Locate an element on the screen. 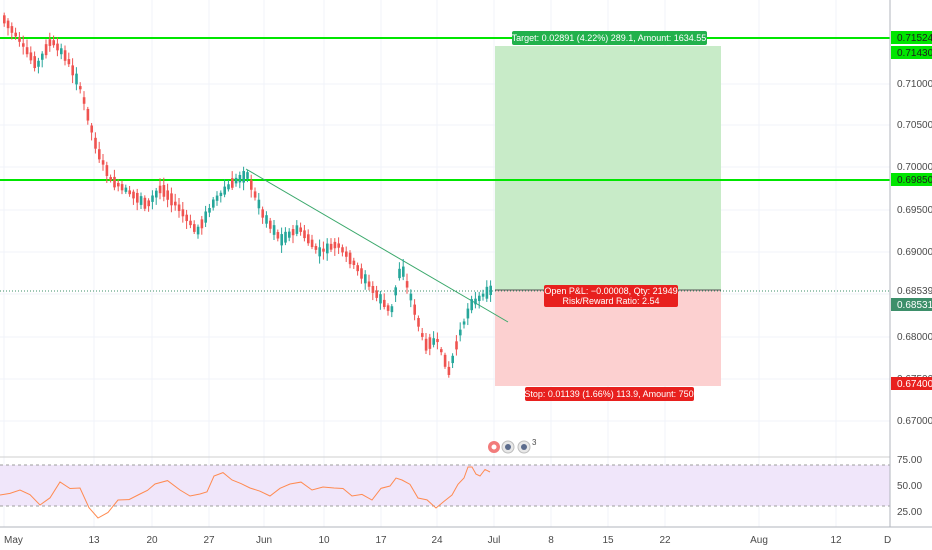  time-axis: May 13 20 27 Jun 10 17 24 Jul 8 15 22 Aug 12 D is located at coordinates (466, 538).